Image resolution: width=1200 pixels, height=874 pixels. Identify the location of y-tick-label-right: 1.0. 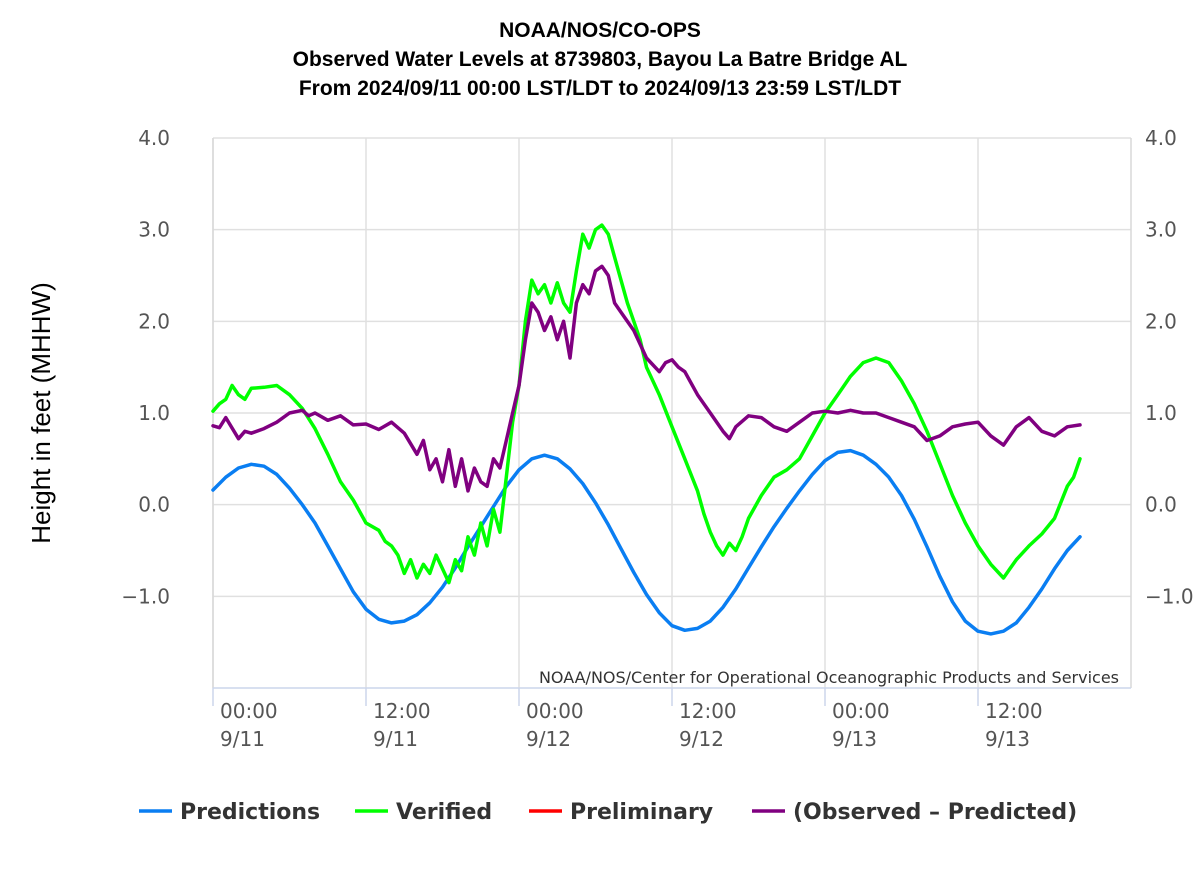
(1161, 413).